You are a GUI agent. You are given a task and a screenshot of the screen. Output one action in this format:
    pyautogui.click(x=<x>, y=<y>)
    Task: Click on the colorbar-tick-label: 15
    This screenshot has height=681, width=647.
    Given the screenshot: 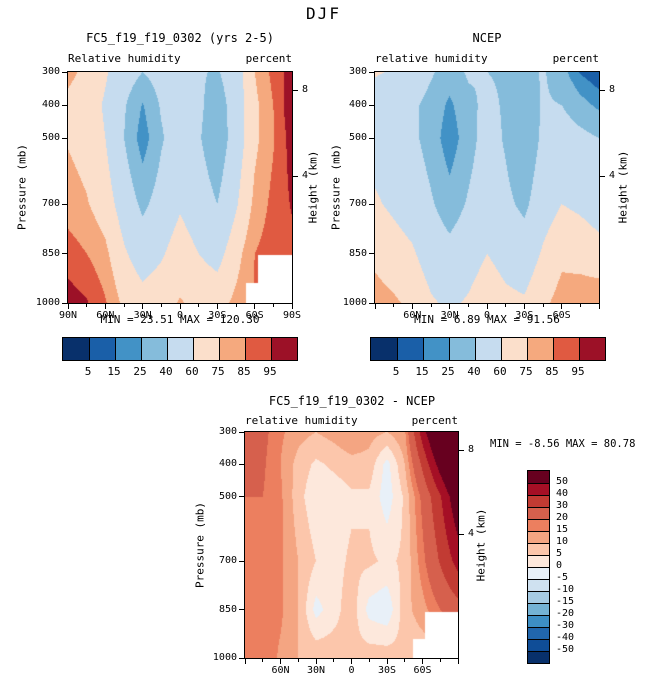 What is the action you would take?
    pyautogui.click(x=422, y=371)
    